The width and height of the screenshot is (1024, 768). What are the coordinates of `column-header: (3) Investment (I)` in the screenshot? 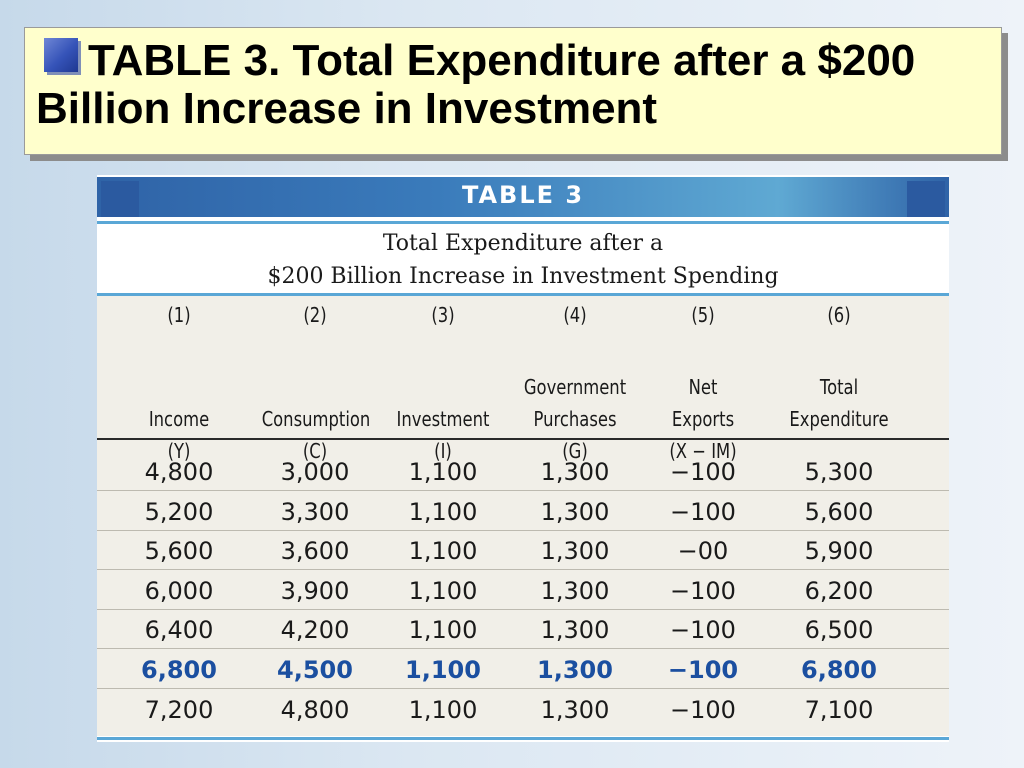 It's located at (443, 385).